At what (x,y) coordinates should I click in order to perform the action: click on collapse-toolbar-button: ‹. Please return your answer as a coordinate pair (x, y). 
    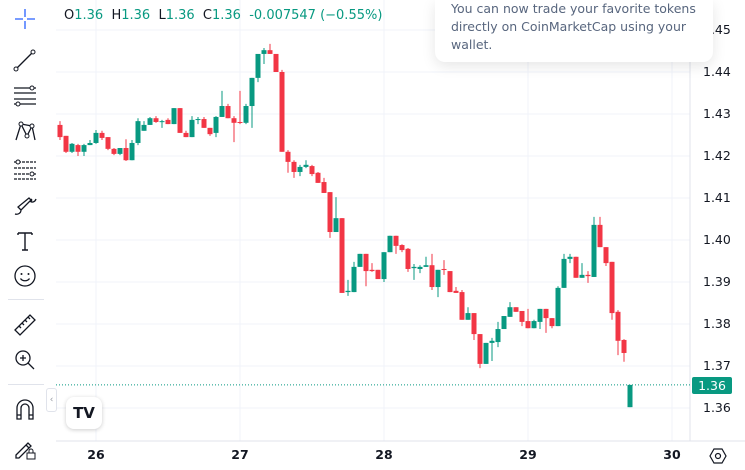
    Looking at the image, I should click on (51, 400).